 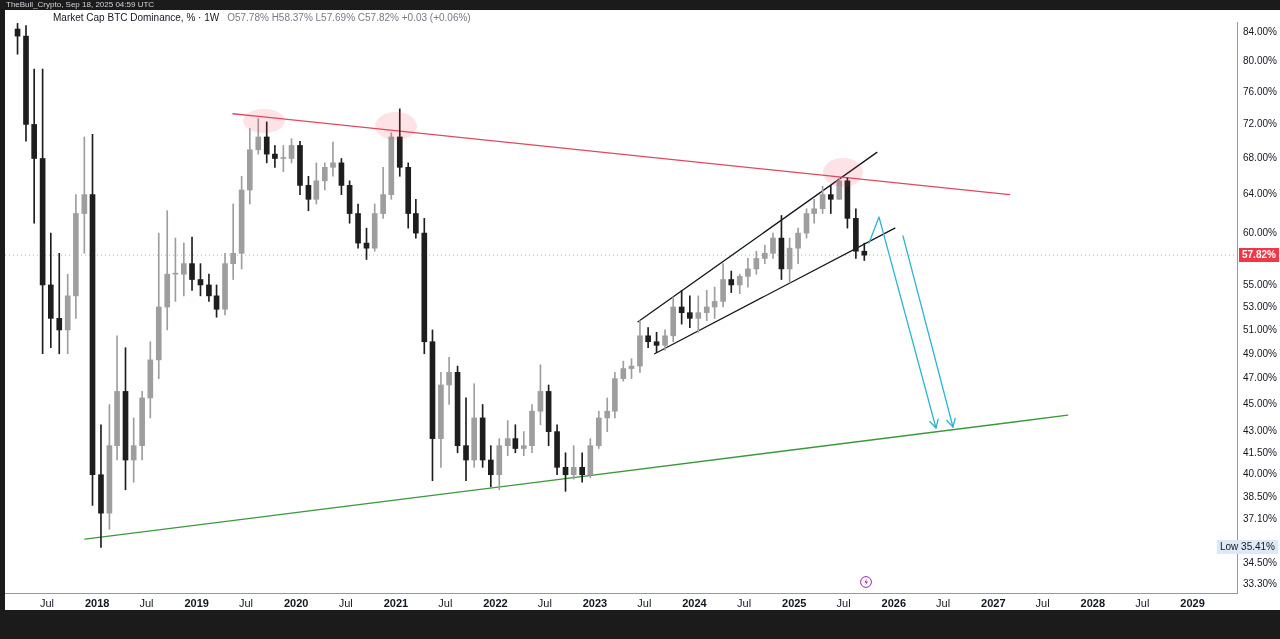 What do you see at coordinates (1260, 61) in the screenshot?
I see `y-tick-label: 80.00%` at bounding box center [1260, 61].